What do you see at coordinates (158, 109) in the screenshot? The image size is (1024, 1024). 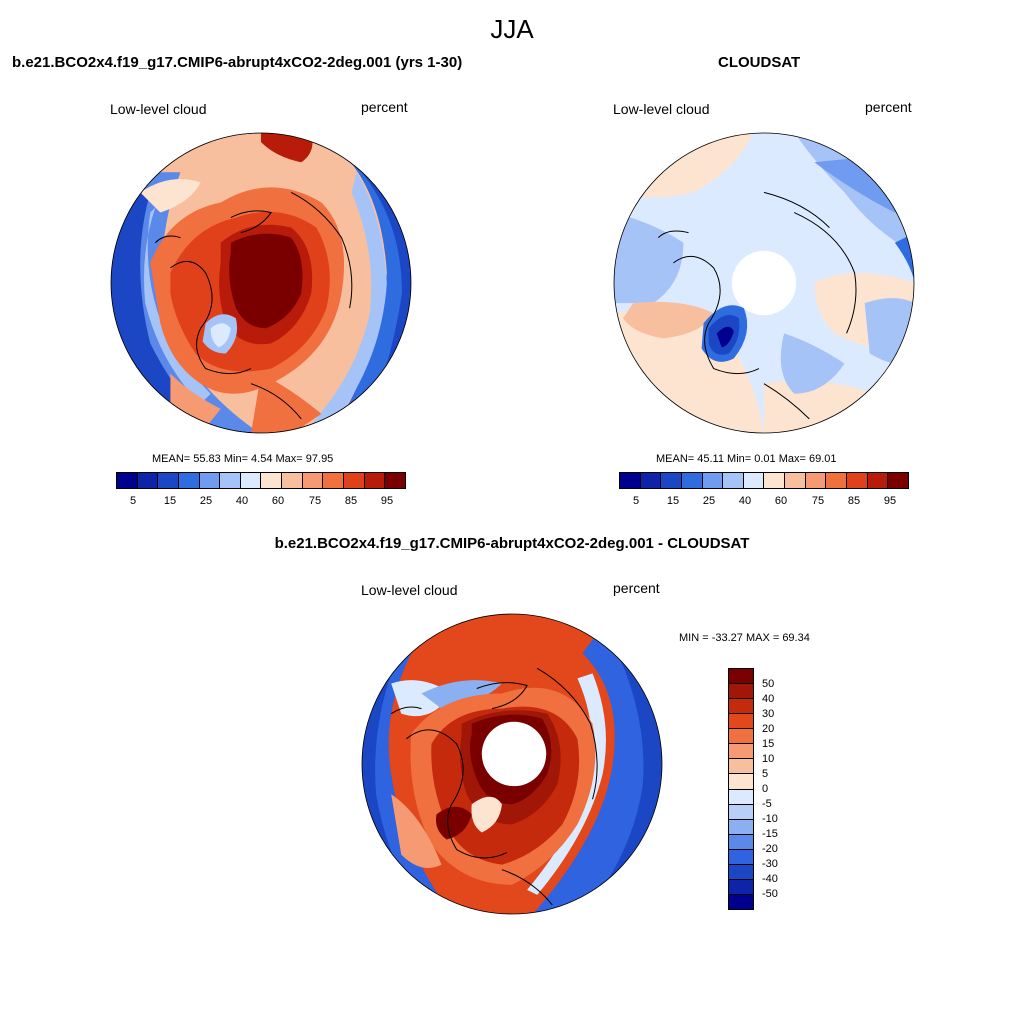 I see `model-variable-label: Low-level cloud` at bounding box center [158, 109].